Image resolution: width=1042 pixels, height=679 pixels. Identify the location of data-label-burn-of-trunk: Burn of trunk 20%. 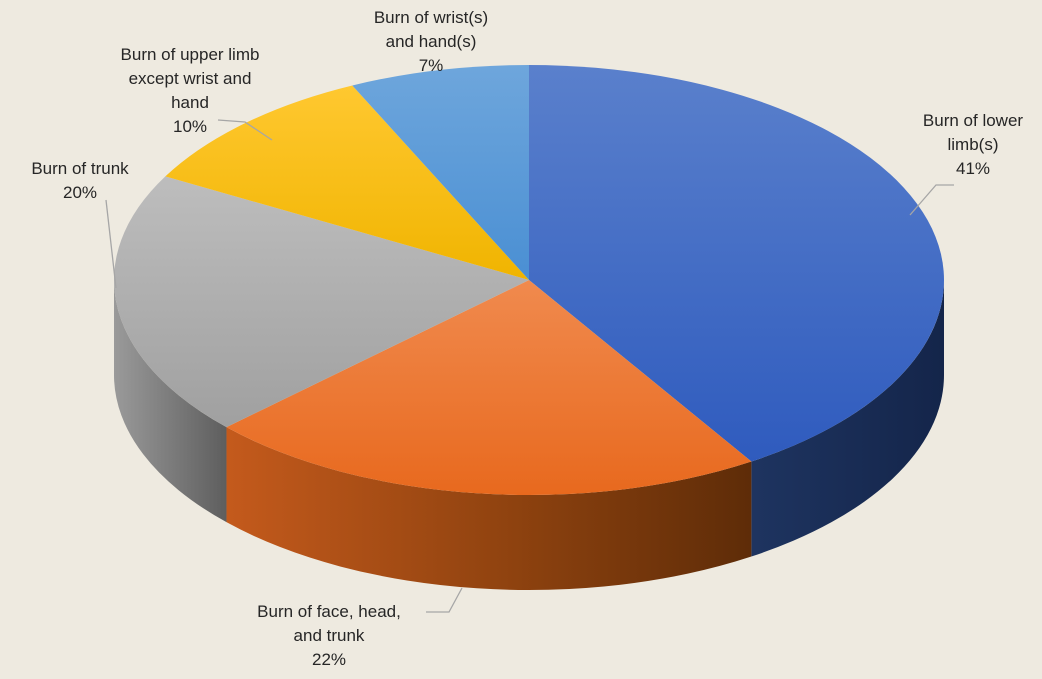
(80, 180).